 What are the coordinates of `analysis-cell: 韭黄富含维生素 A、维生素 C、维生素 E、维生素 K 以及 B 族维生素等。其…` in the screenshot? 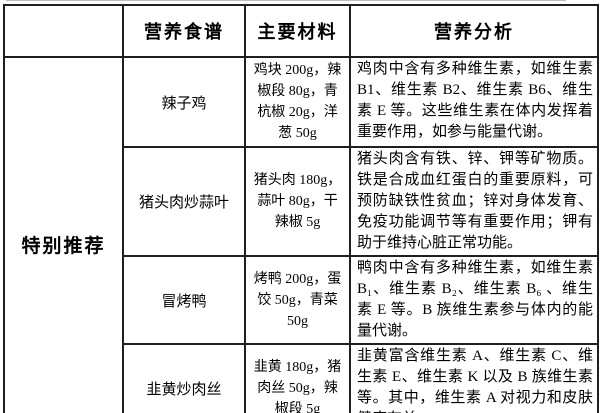 It's located at (474, 378).